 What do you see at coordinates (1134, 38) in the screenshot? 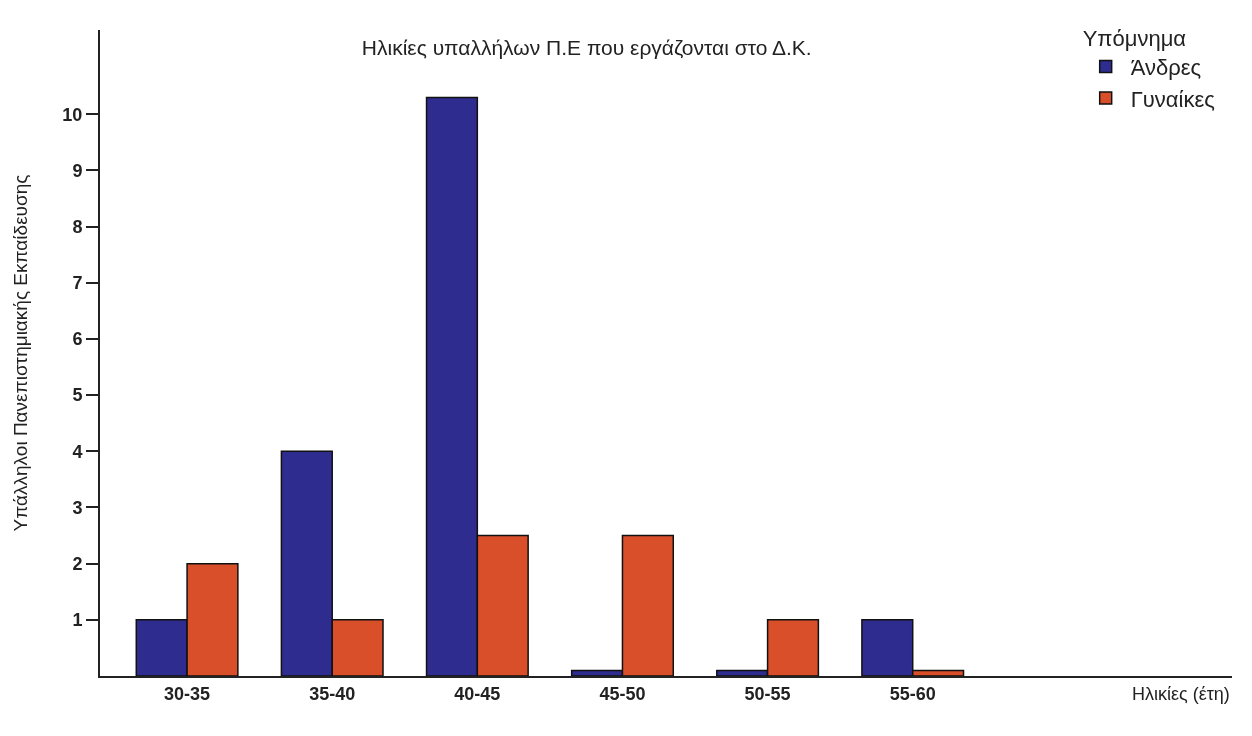
I see `legend-title: Υπόμνημα` at bounding box center [1134, 38].